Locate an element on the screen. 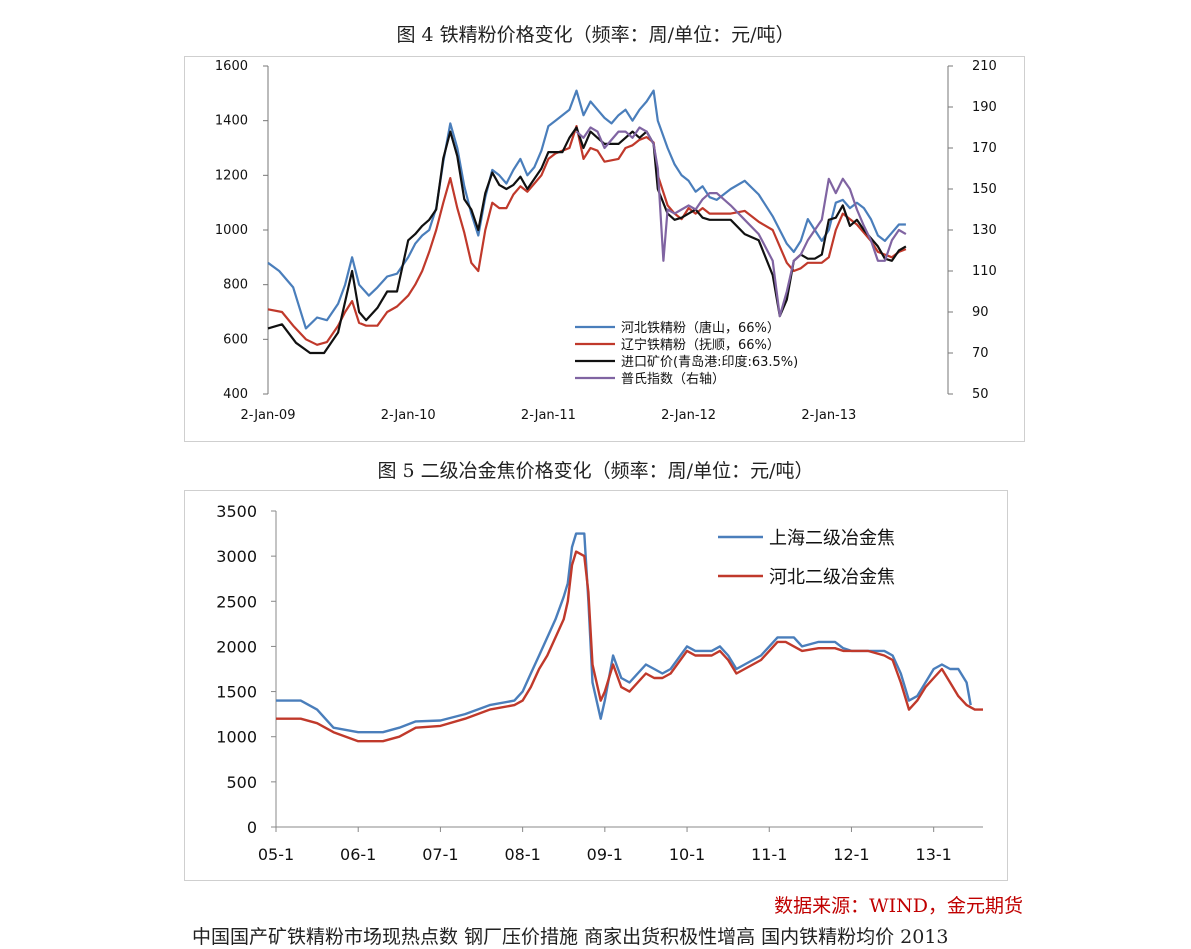 This screenshot has height=949, width=1191. y-right-tick-label: 110 is located at coordinates (984, 271).